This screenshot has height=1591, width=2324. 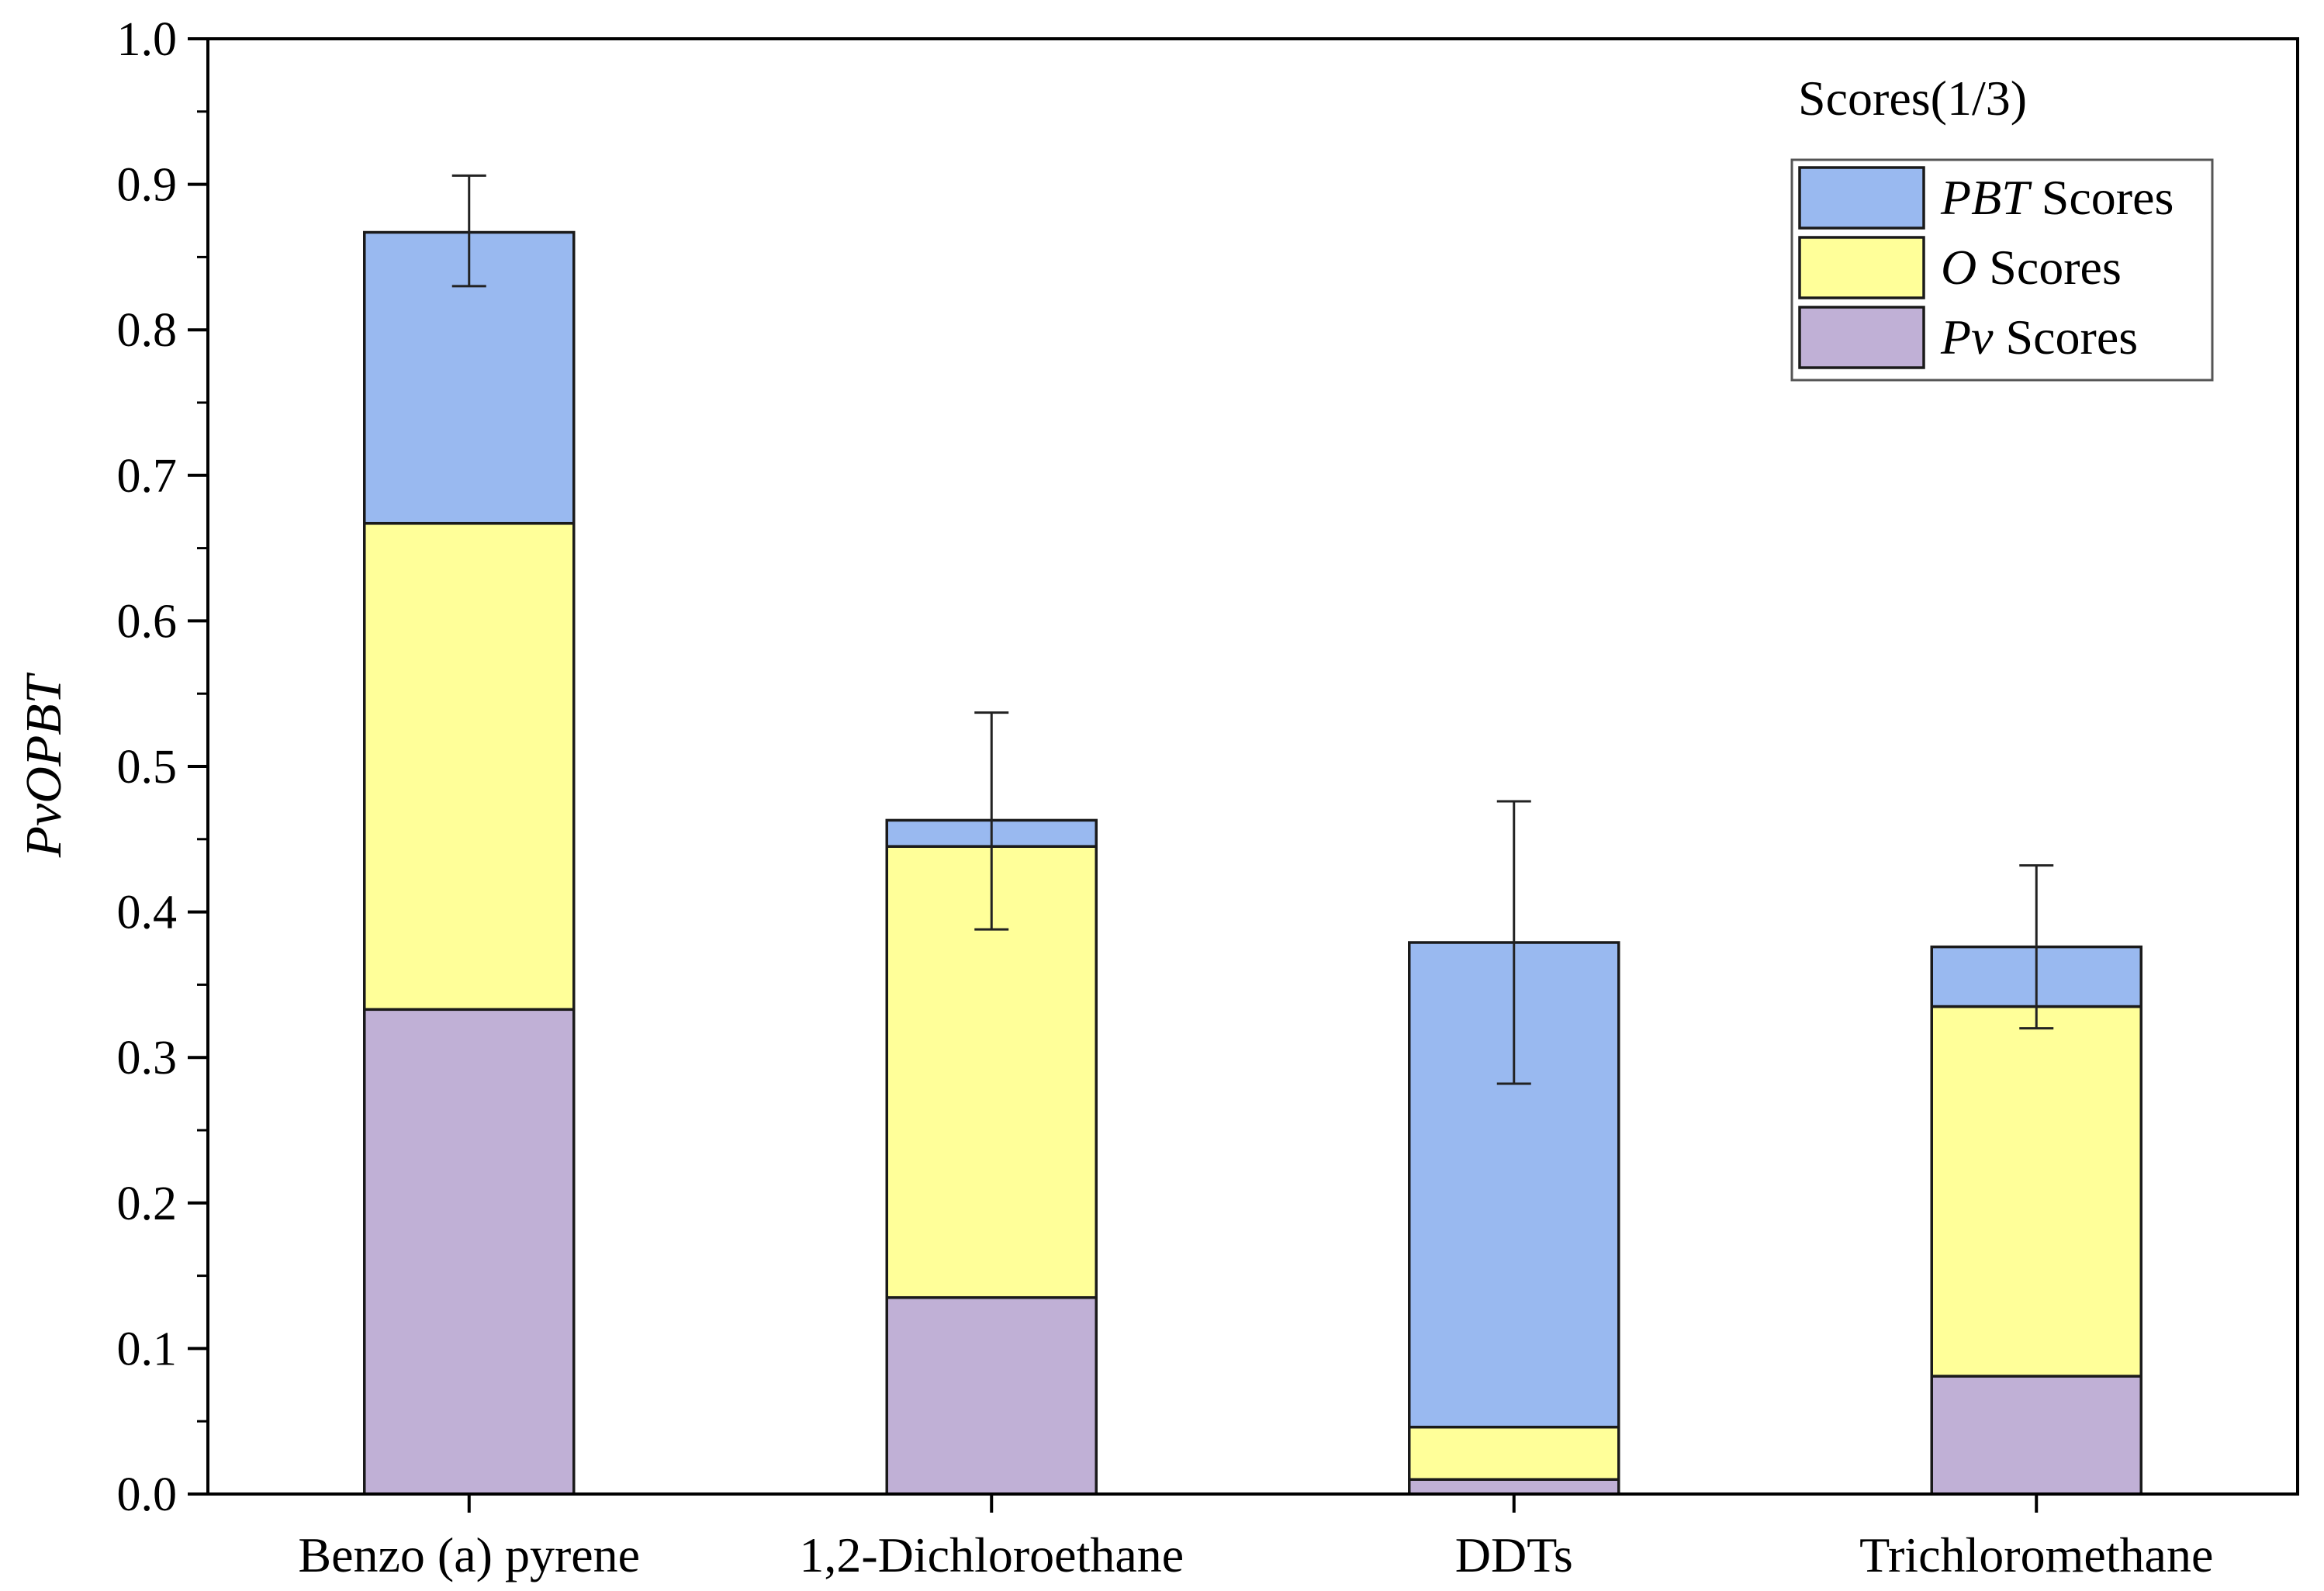 What do you see at coordinates (1912, 99) in the screenshot?
I see `legend-title: Scores(1/3)` at bounding box center [1912, 99].